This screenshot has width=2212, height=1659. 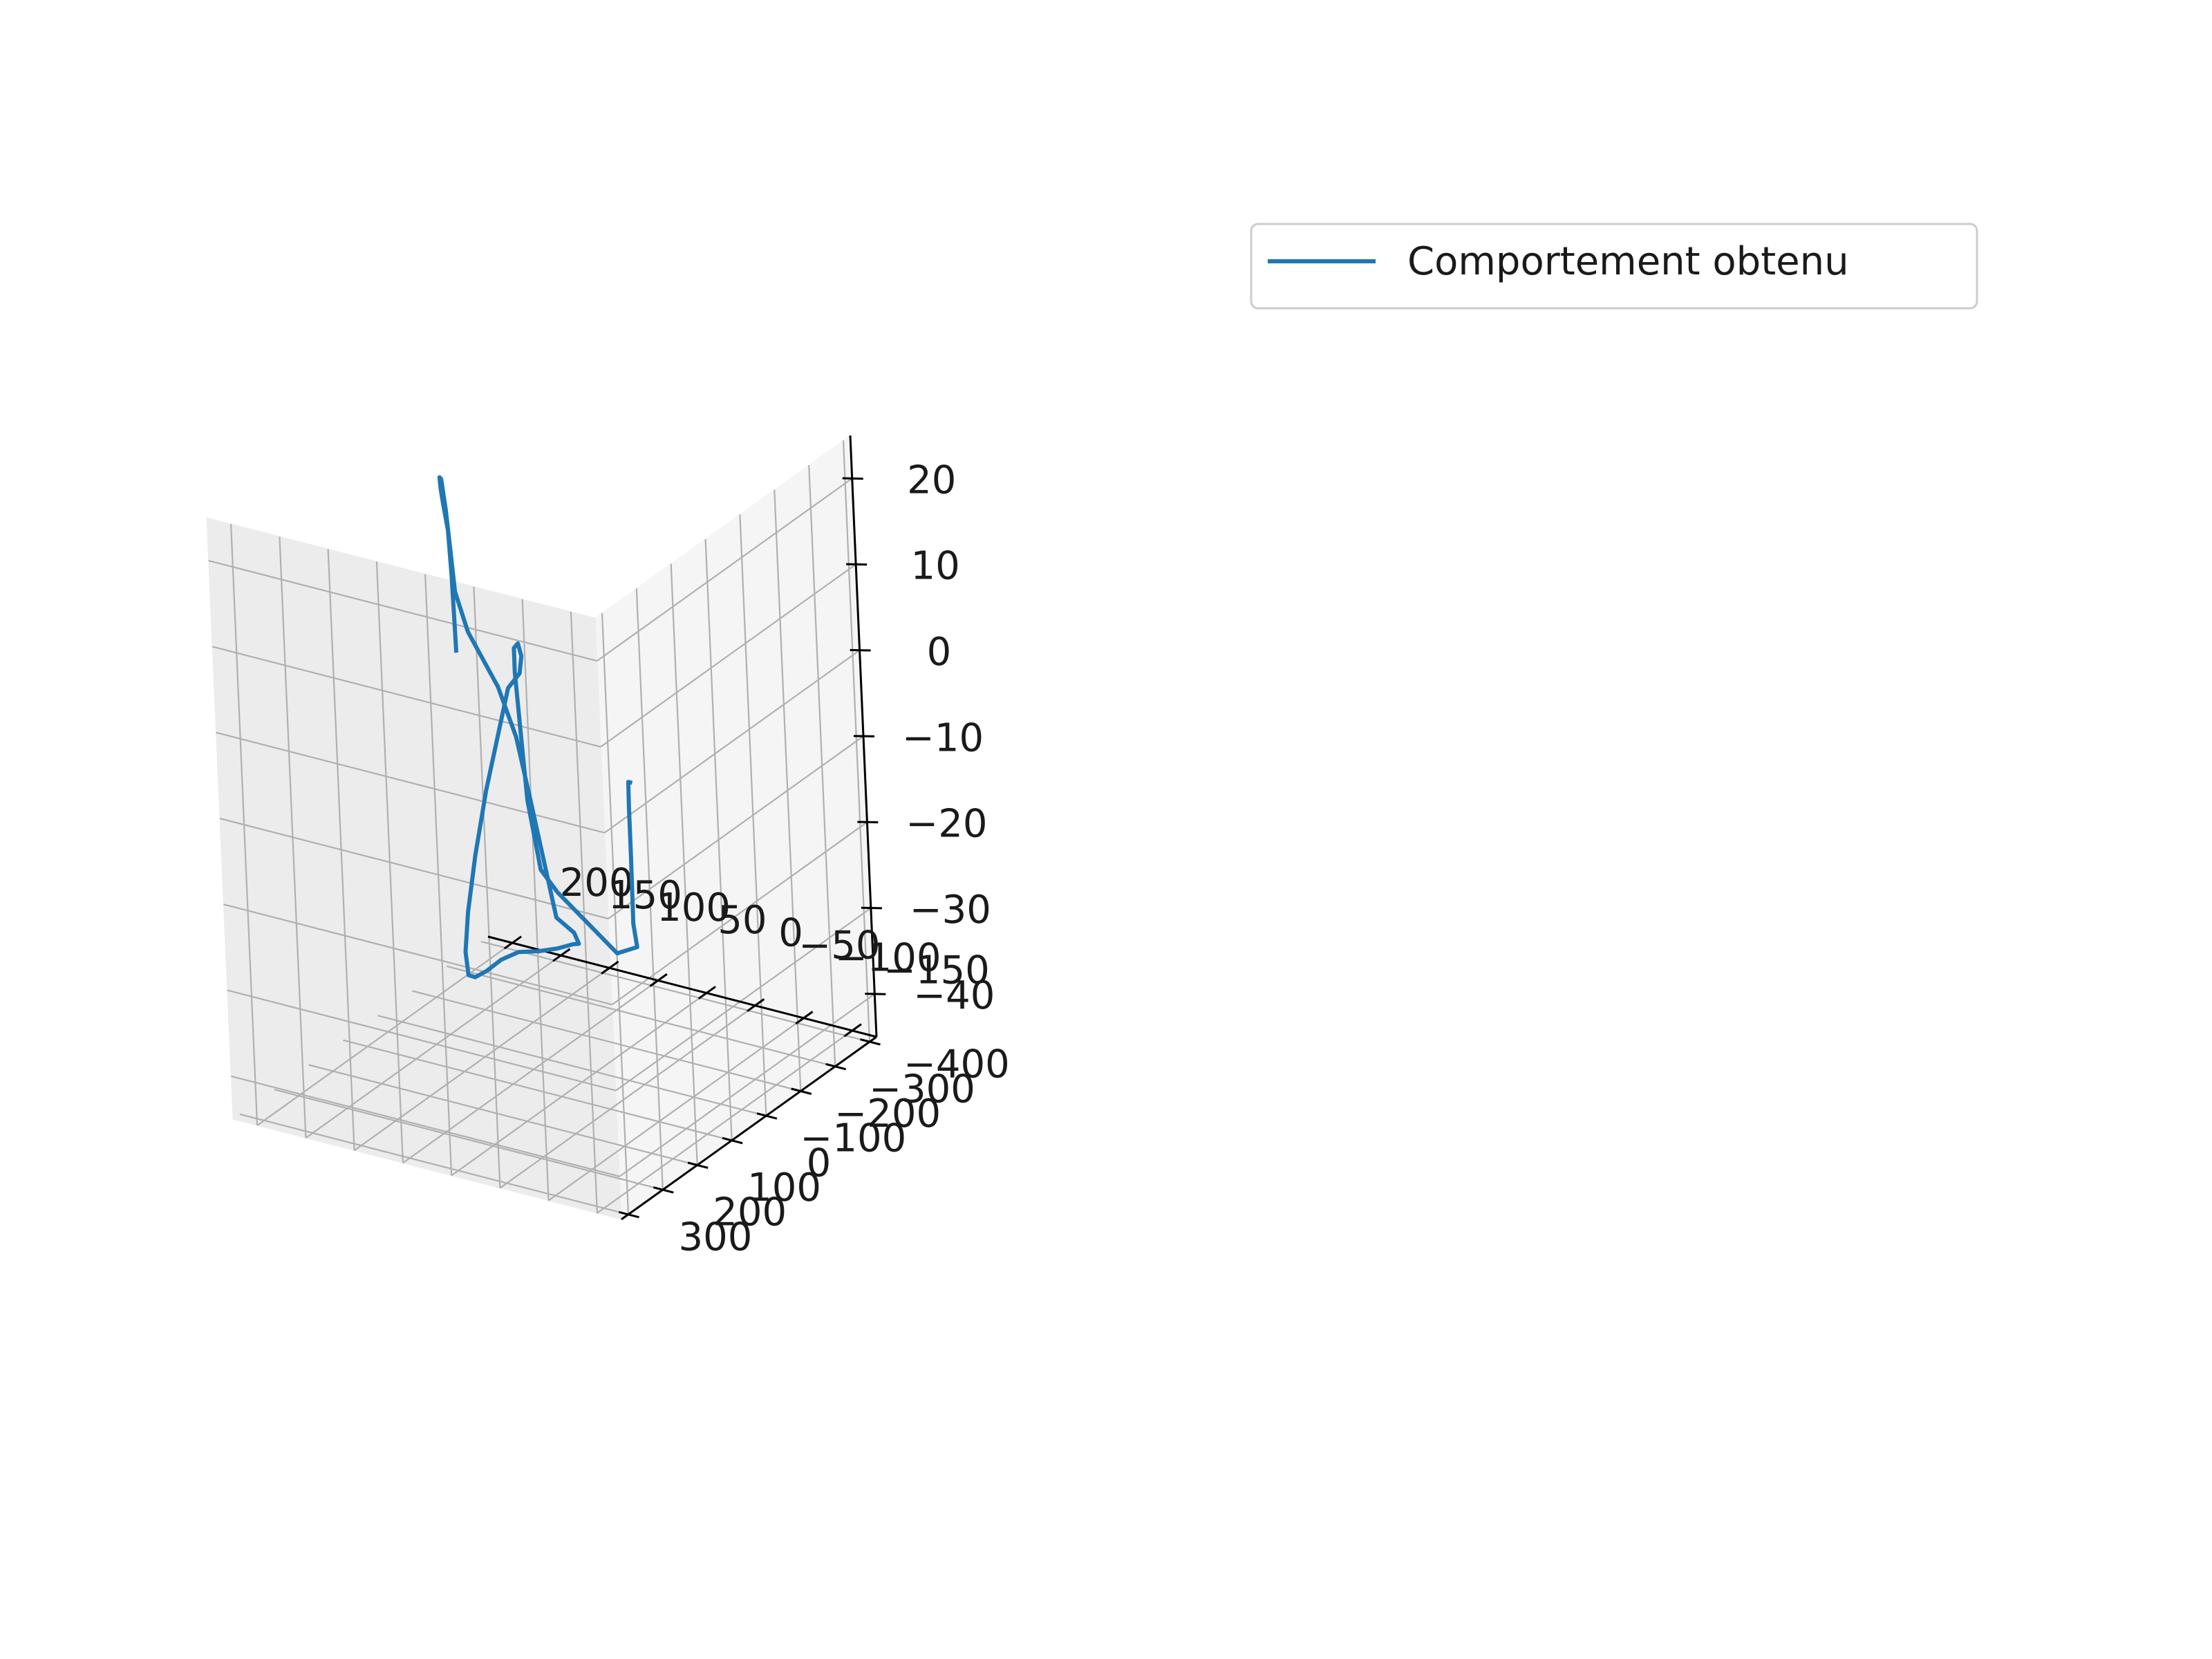 What do you see at coordinates (954, 995) in the screenshot?
I see `z-tick-label: −40` at bounding box center [954, 995].